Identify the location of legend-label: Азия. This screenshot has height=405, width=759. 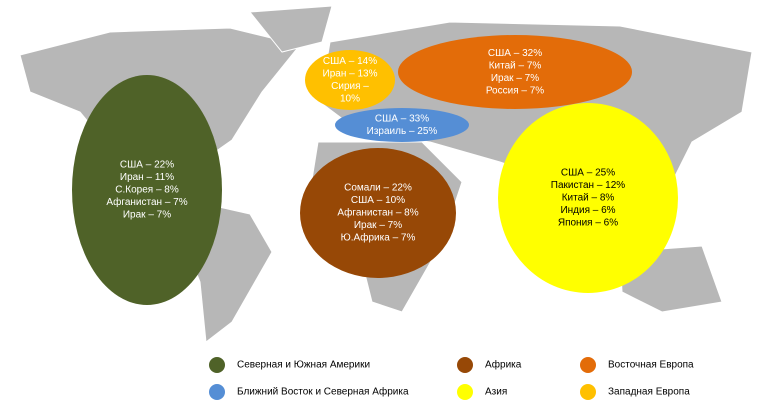
(496, 392).